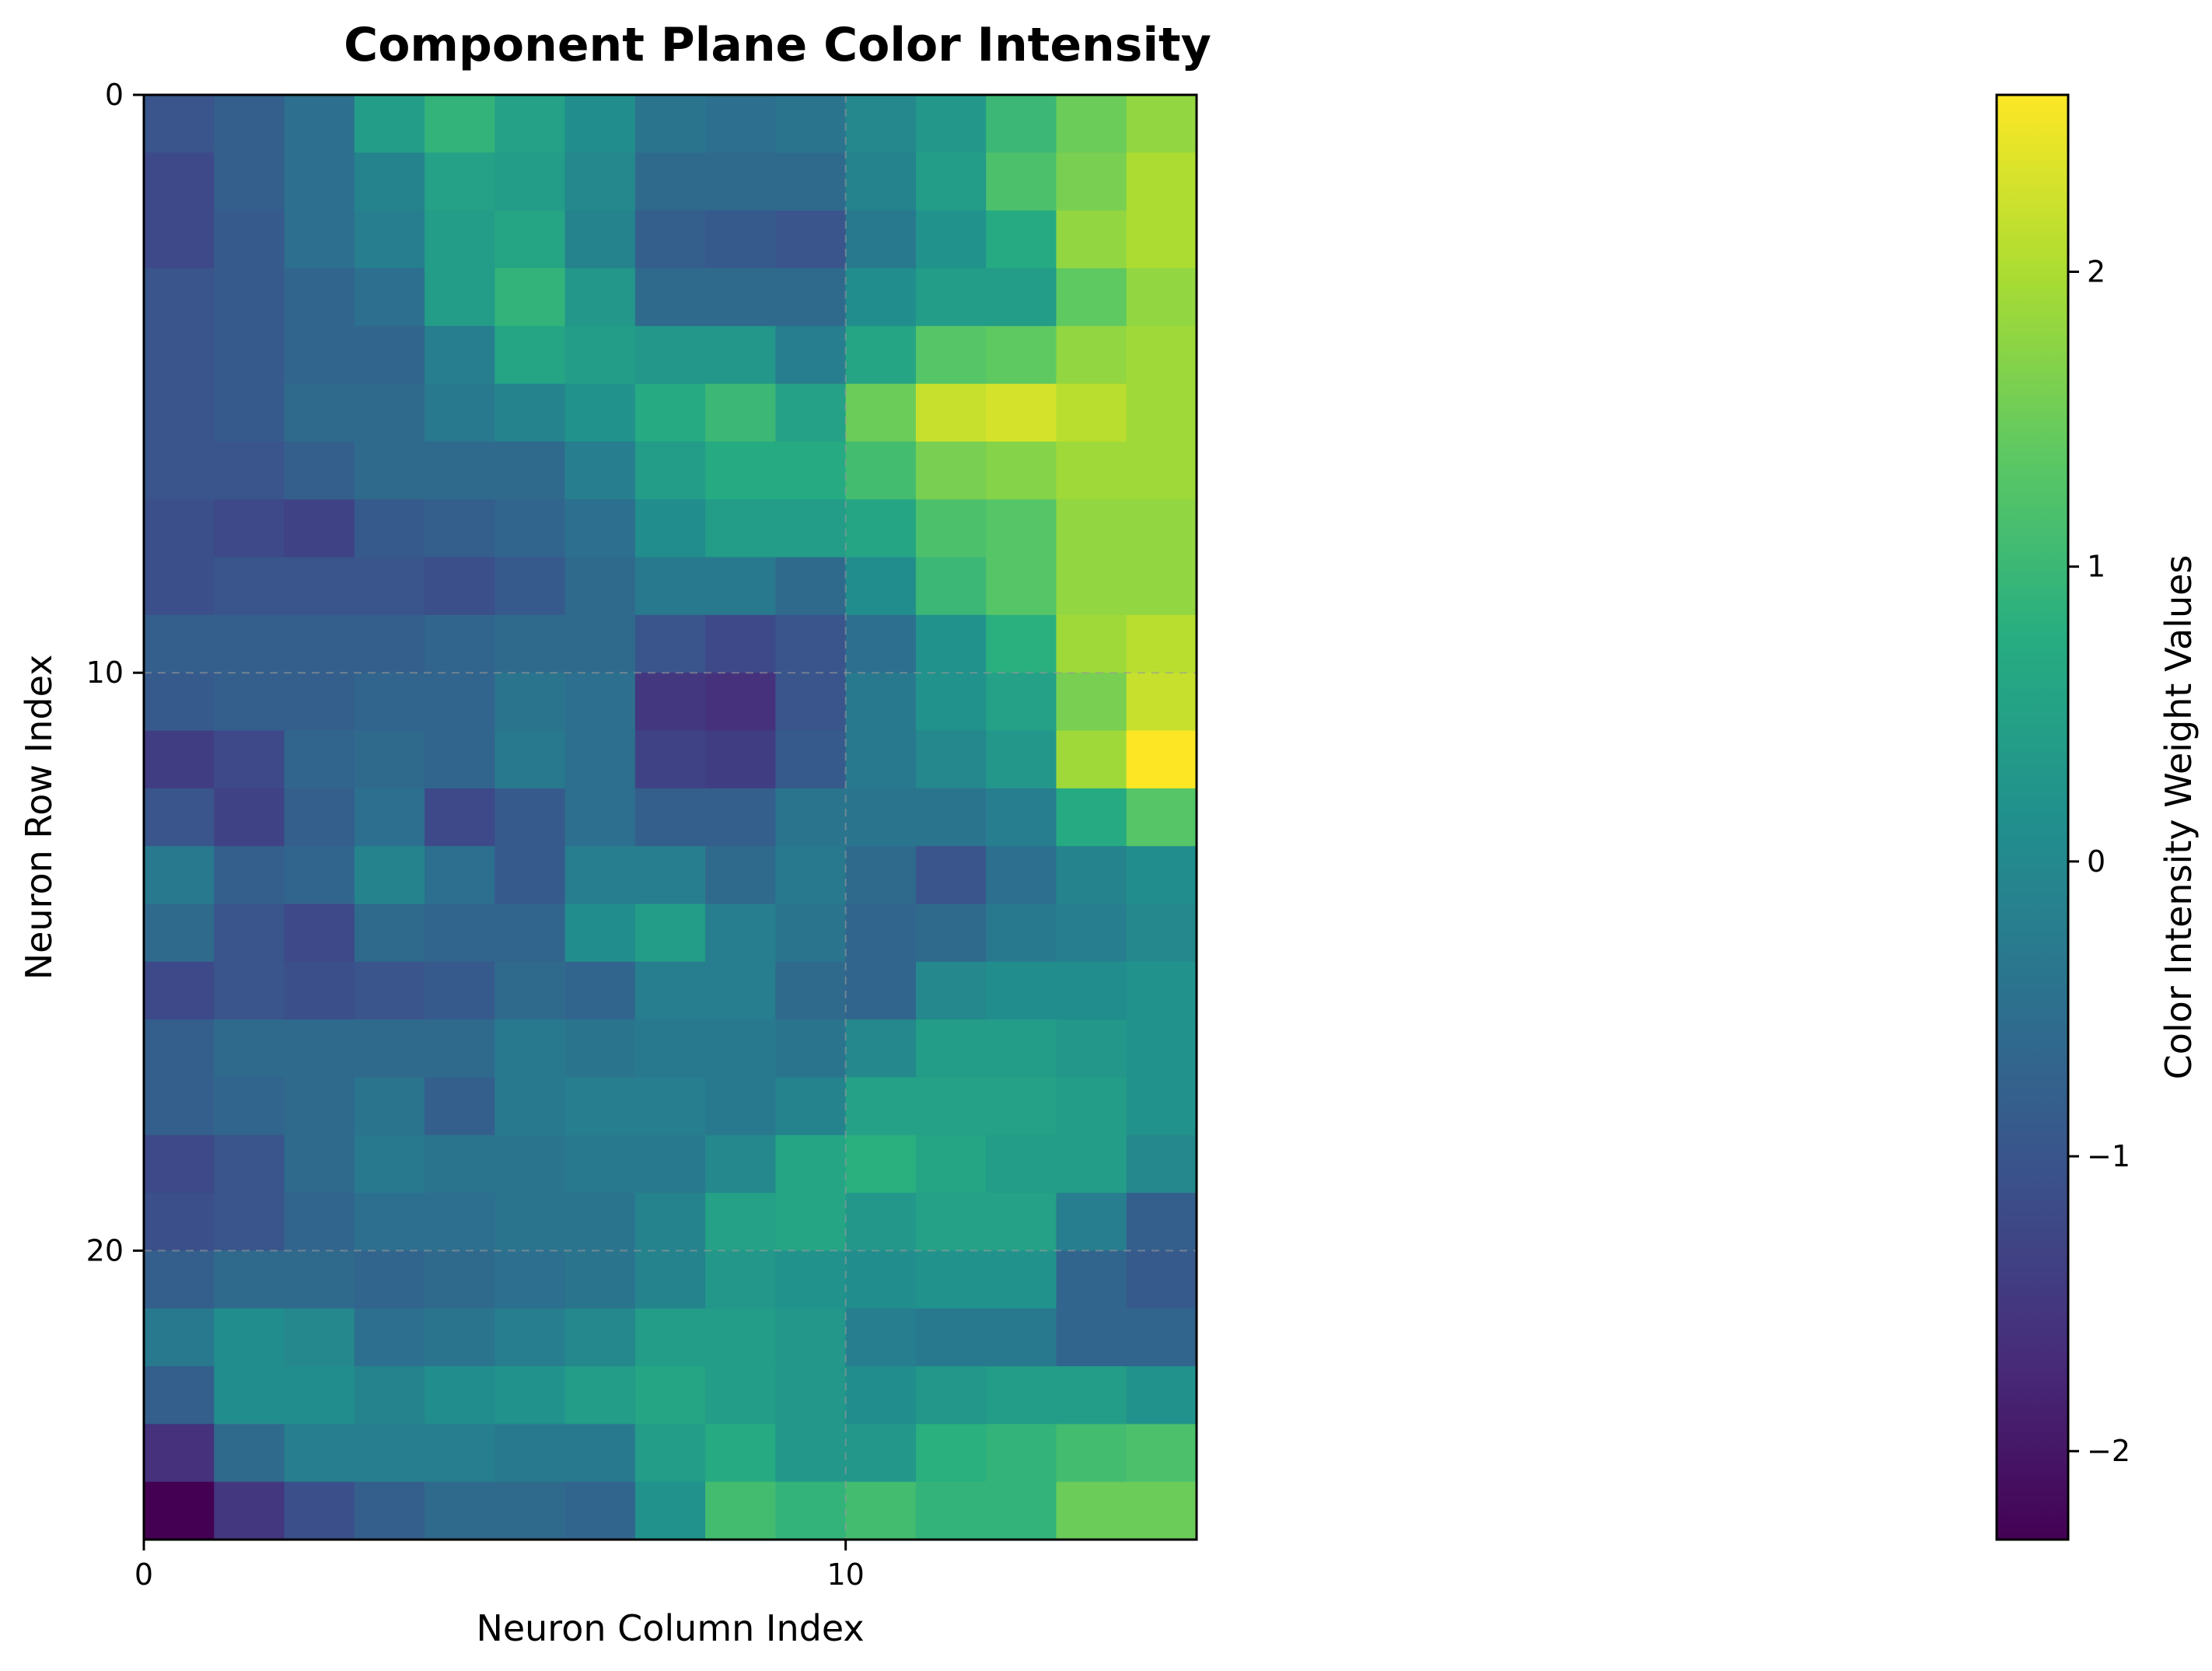  What do you see at coordinates (2179, 817) in the screenshot?
I see `colorbar-label: Color Intensity Weight Values` at bounding box center [2179, 817].